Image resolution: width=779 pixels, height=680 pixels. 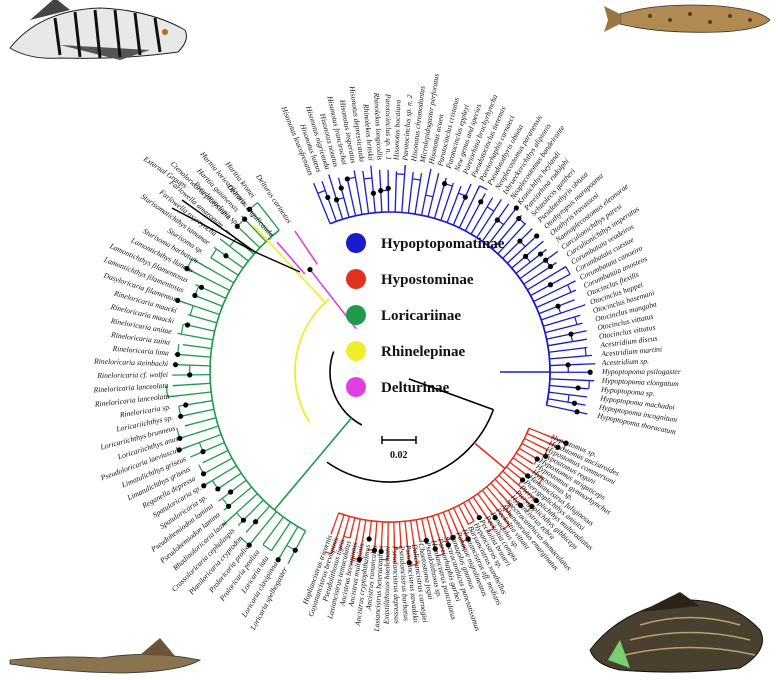 What do you see at coordinates (130, 363) in the screenshot?
I see `taxon-label: Rineloricaria steinbachi` at bounding box center [130, 363].